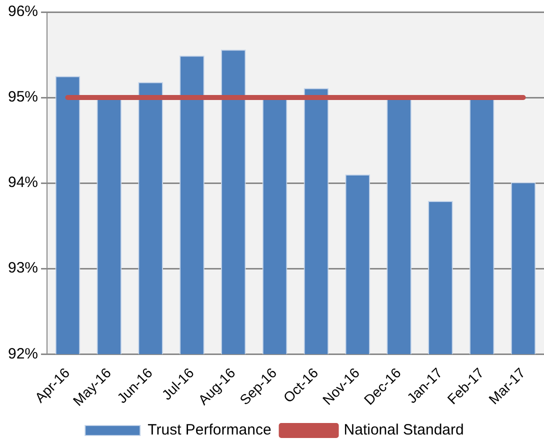 The height and width of the screenshot is (448, 544). Describe the element at coordinates (23, 183) in the screenshot. I see `y-tick-label: 94%` at that location.